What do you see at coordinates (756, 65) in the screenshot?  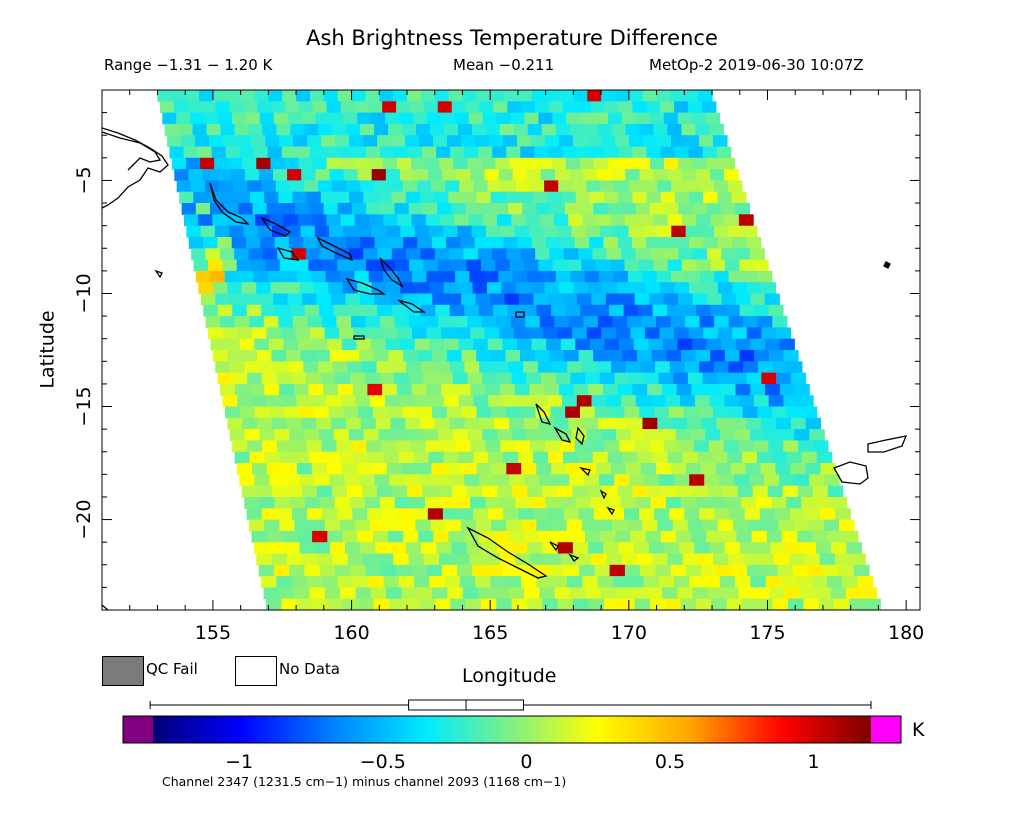 I see `satellite-time-readout: MetOp-2 2019-06-30 10:07Z` at bounding box center [756, 65].